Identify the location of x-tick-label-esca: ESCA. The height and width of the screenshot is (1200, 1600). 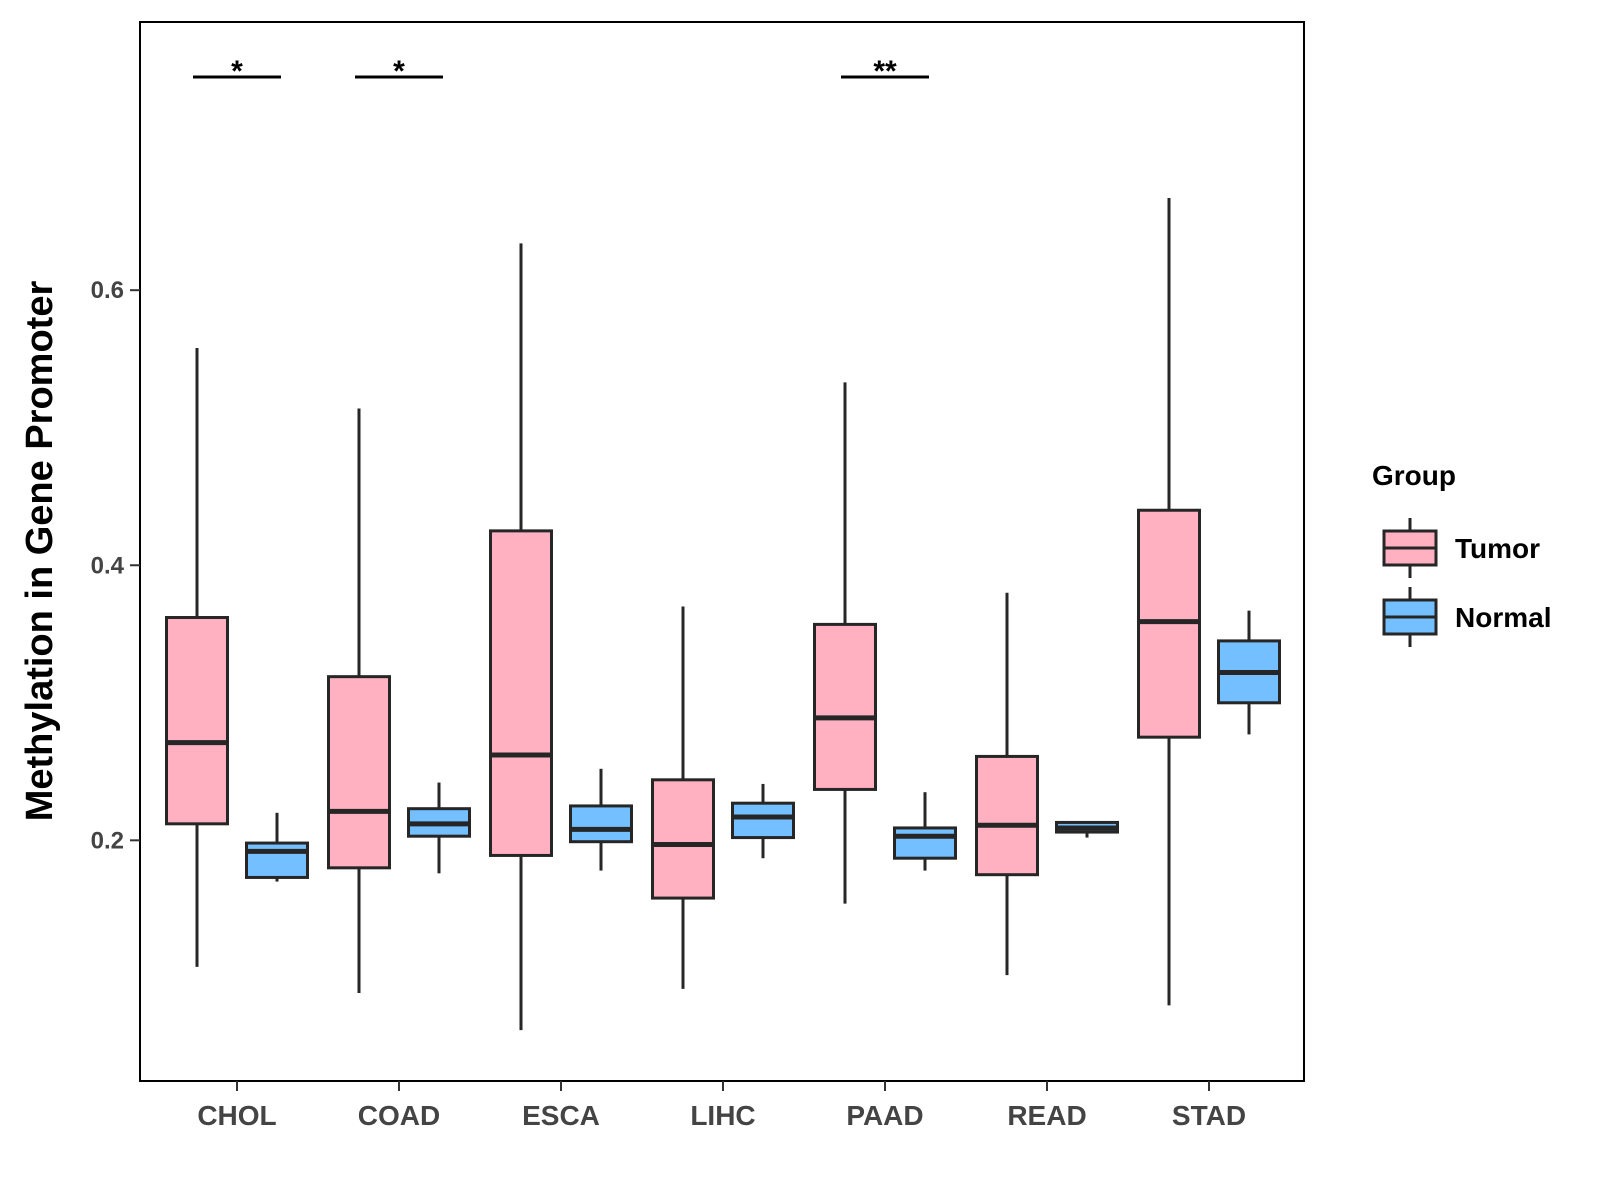
(561, 1115).